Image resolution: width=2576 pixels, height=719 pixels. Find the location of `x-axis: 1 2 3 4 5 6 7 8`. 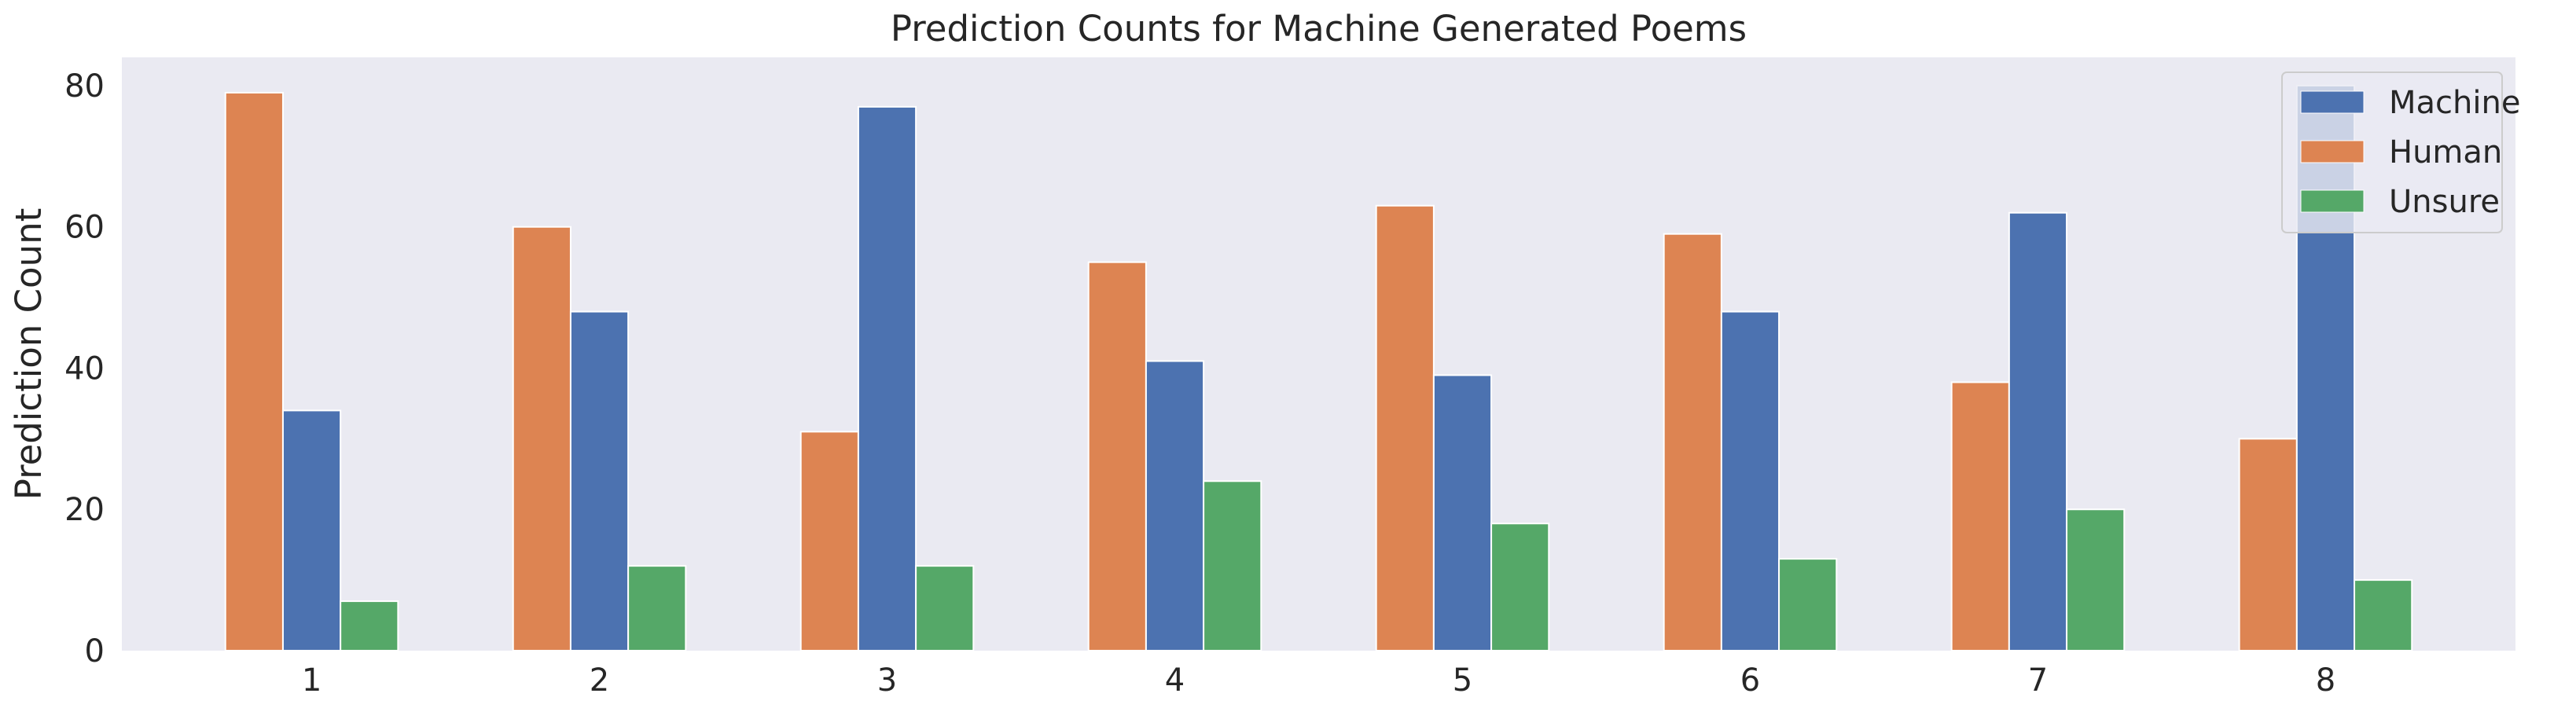

x-axis: 1 2 3 4 5 6 7 8 is located at coordinates (1318, 680).